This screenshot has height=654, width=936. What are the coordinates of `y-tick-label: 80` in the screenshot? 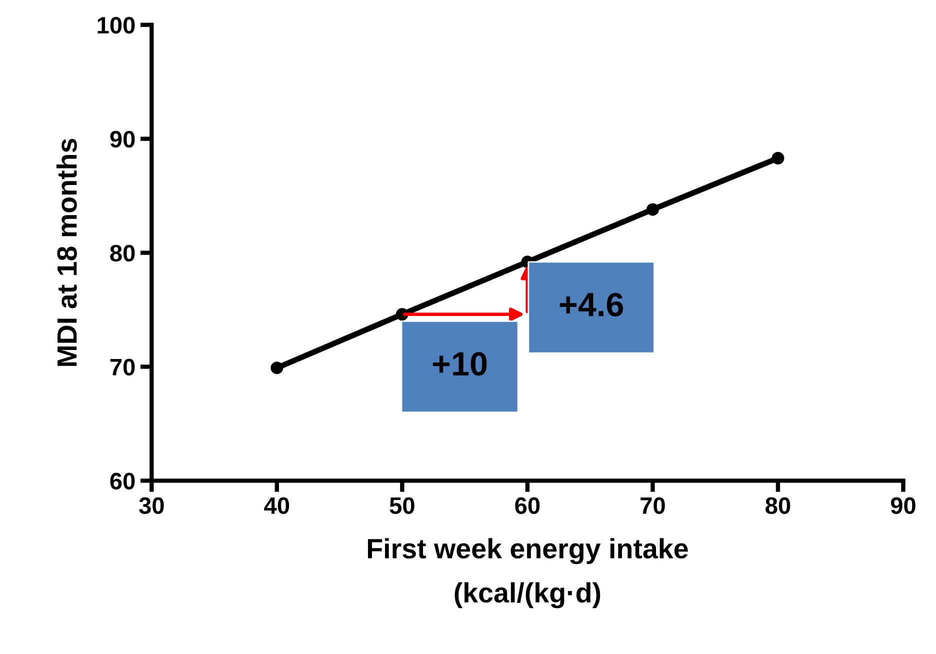 It's located at (122, 253).